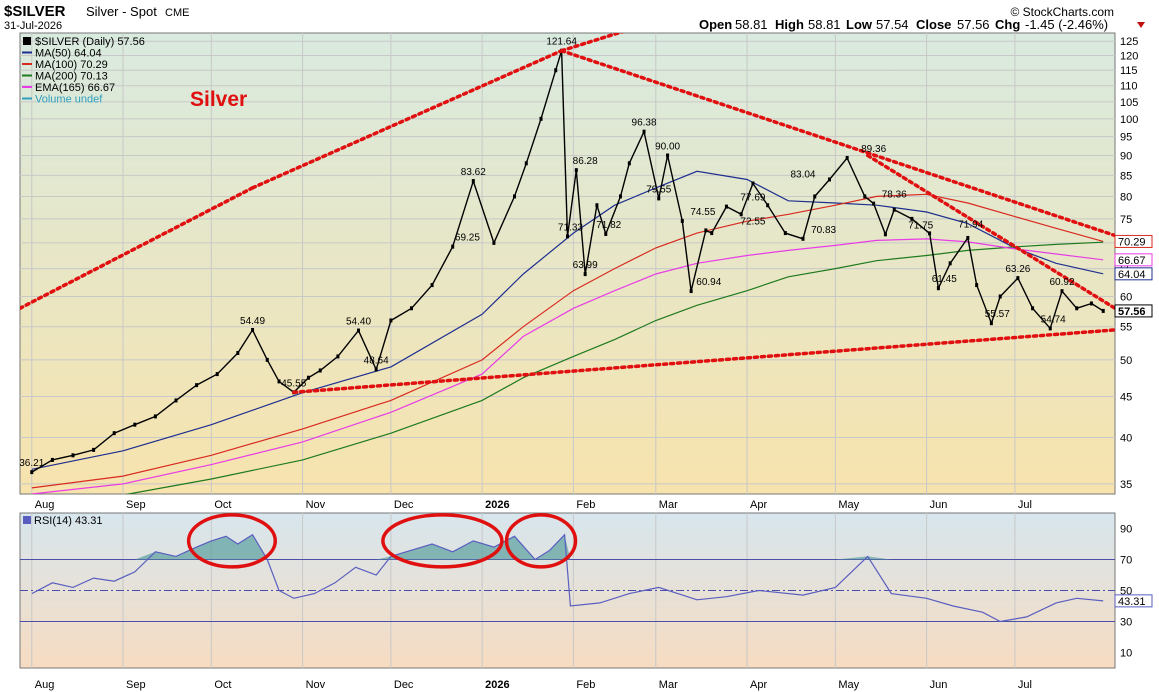 This screenshot has height=692, width=1159. Describe the element at coordinates (1053, 319) in the screenshot. I see `price-annotation: 54.74` at that location.